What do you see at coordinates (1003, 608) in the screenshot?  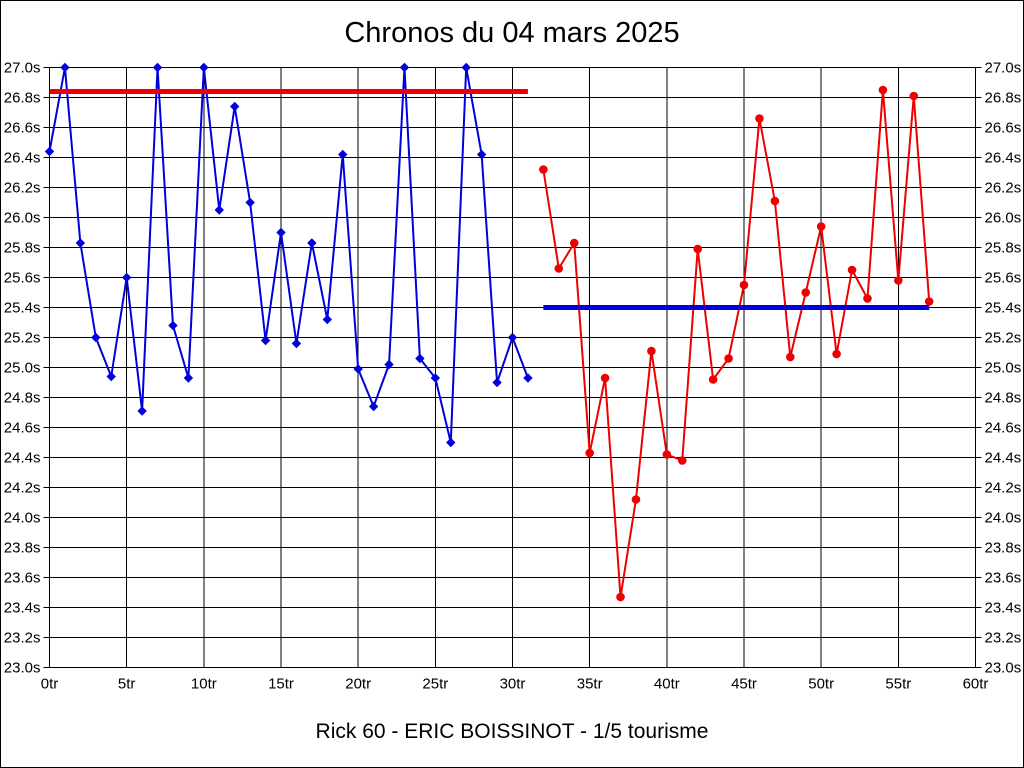 I see `y-axis-label-right: 23.4s` at bounding box center [1003, 608].